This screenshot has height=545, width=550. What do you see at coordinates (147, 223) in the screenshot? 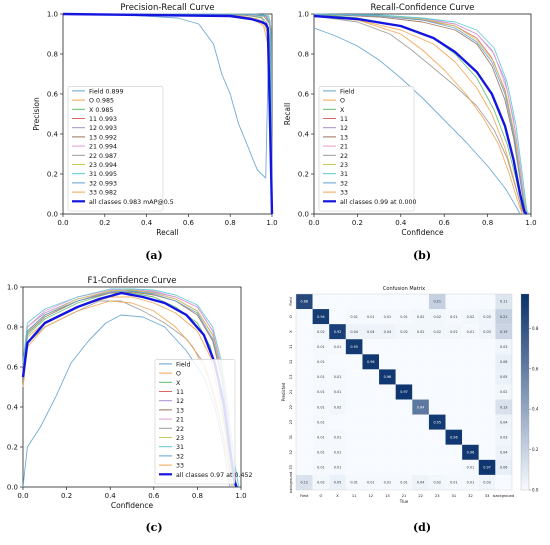
I see `x-tick-label: 0.4` at bounding box center [147, 223].